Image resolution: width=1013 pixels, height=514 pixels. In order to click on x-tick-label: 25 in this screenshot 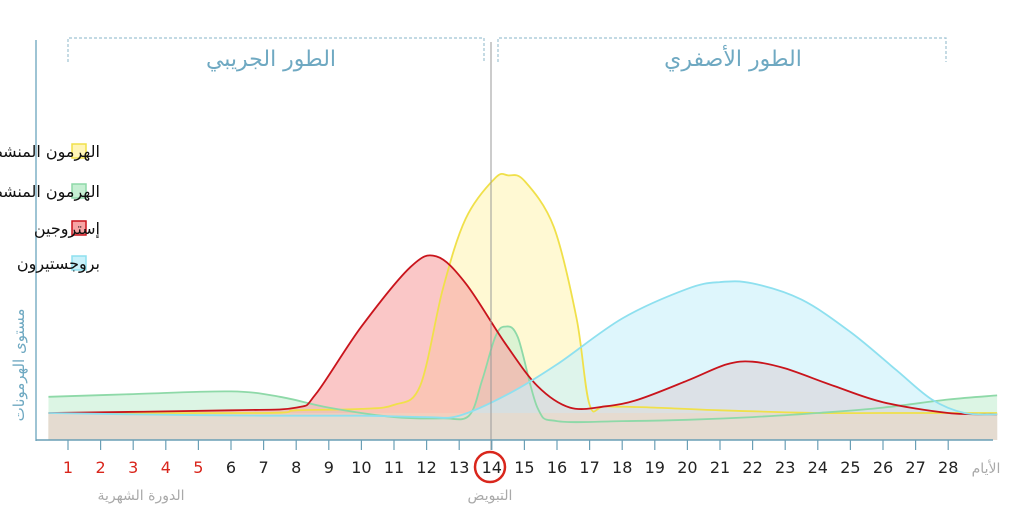, I will do `click(850, 467)`.